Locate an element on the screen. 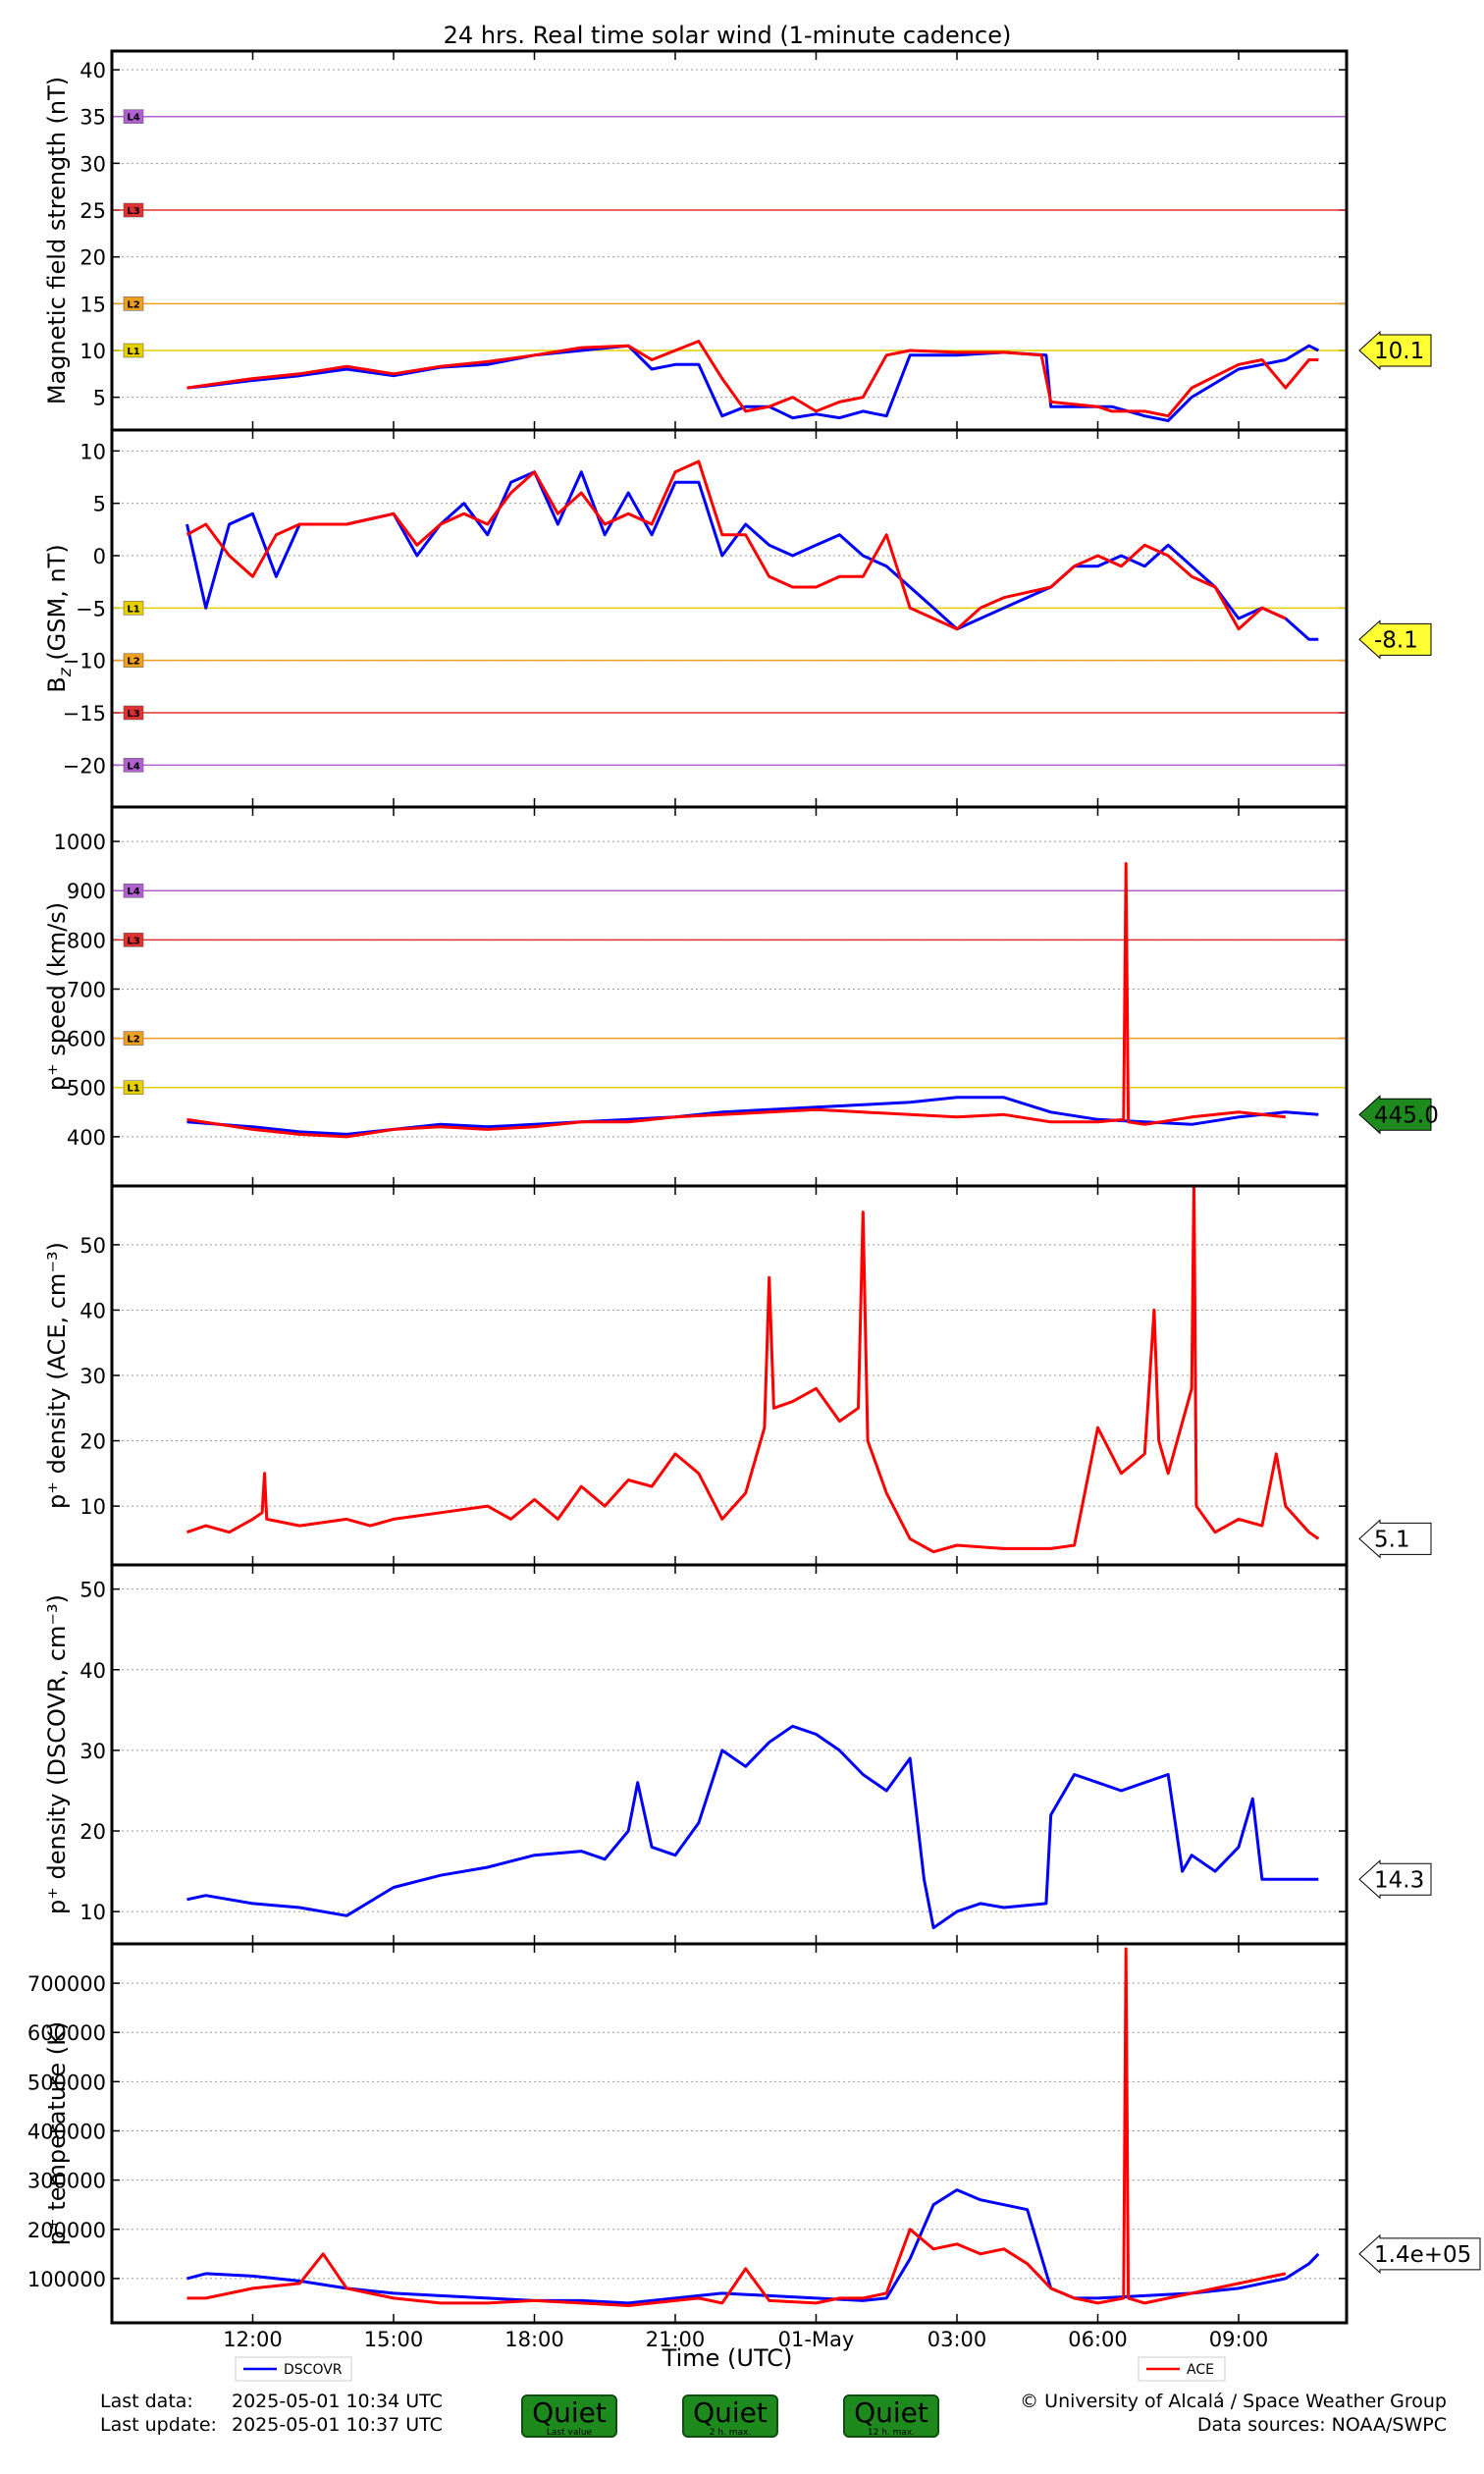 This screenshot has height=2474, width=1484. status-2h-max: Quiet 2 h. max. is located at coordinates (730, 2416).